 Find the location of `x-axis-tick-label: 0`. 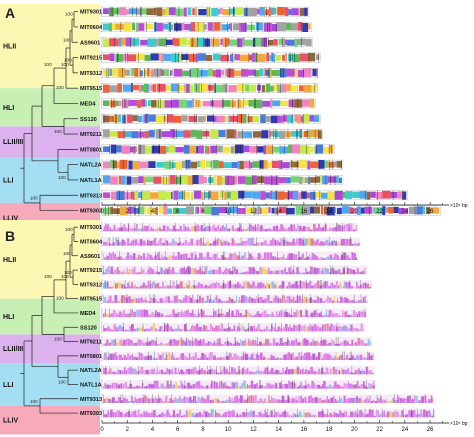

x-axis-tick-label: 0 is located at coordinates (102, 430).